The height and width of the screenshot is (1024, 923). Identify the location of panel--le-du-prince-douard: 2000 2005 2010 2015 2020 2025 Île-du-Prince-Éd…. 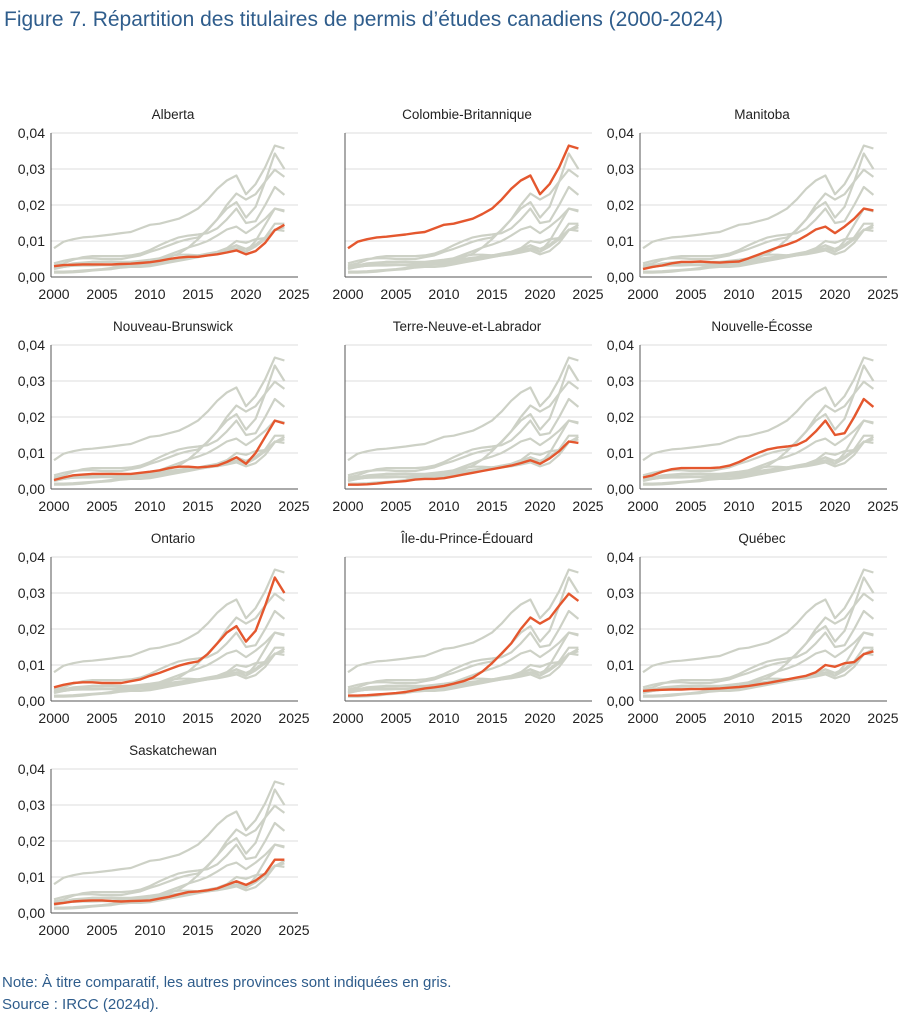
(467, 628).